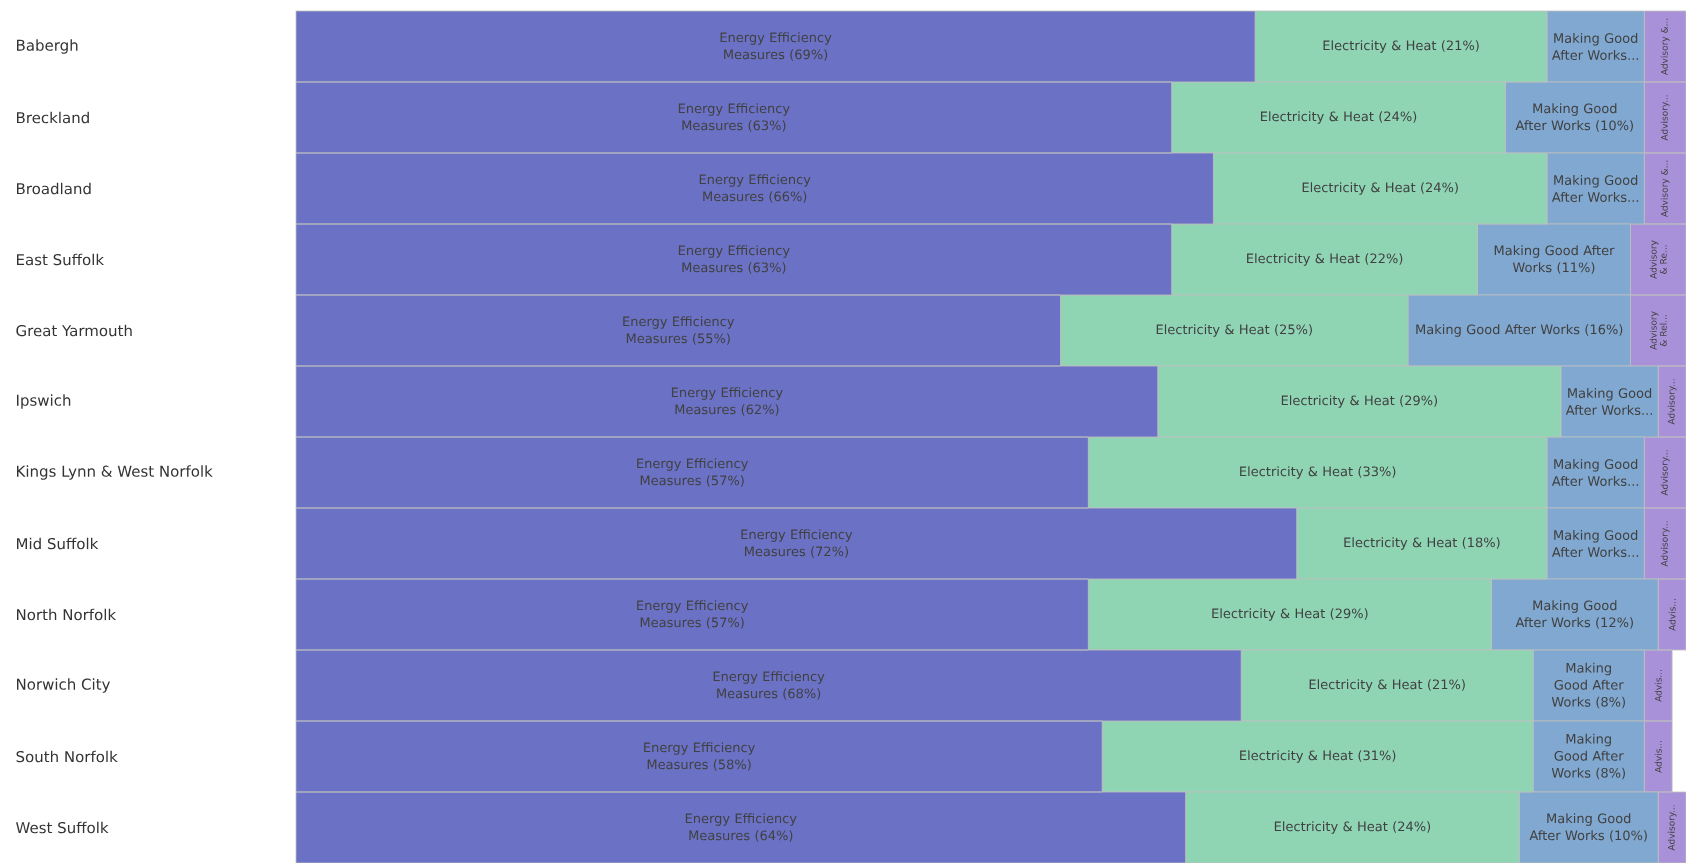 This screenshot has width=1686, height=863. What do you see at coordinates (727, 401) in the screenshot?
I see `data-label: Energy Efficiency Measures (62%)` at bounding box center [727, 401].